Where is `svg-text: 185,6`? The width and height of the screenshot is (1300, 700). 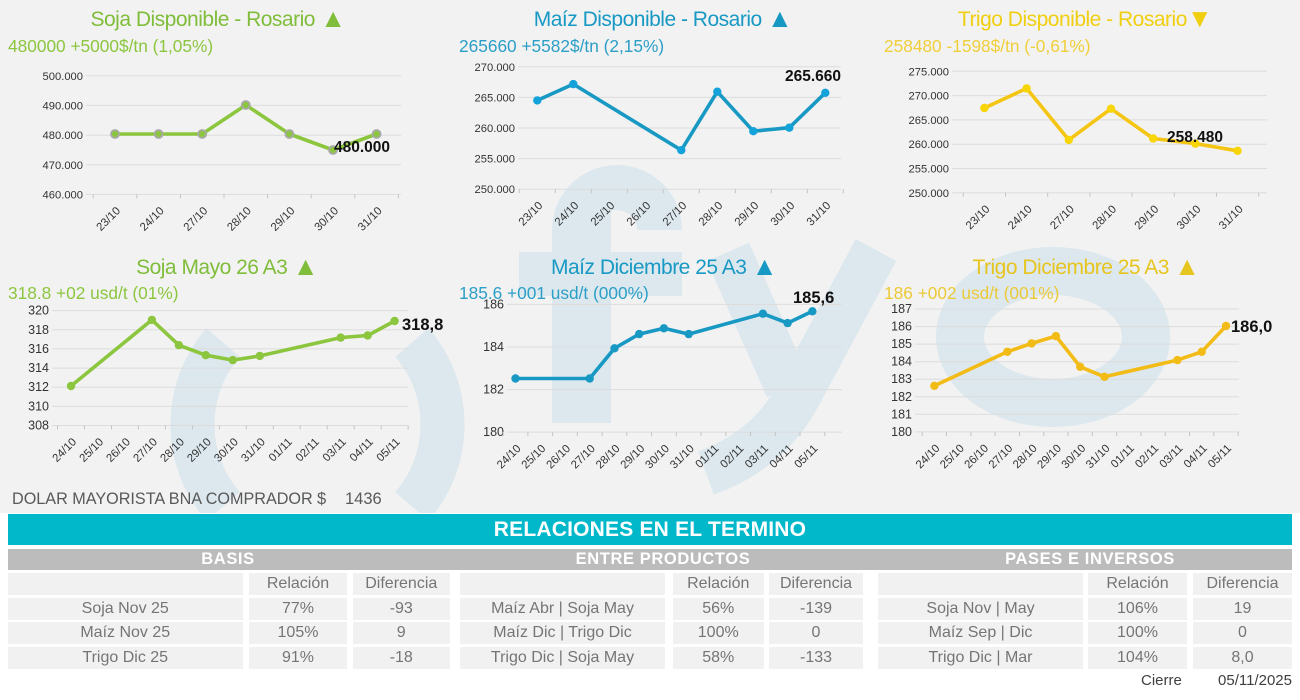 svg-text: 185,6 is located at coordinates (813, 298).